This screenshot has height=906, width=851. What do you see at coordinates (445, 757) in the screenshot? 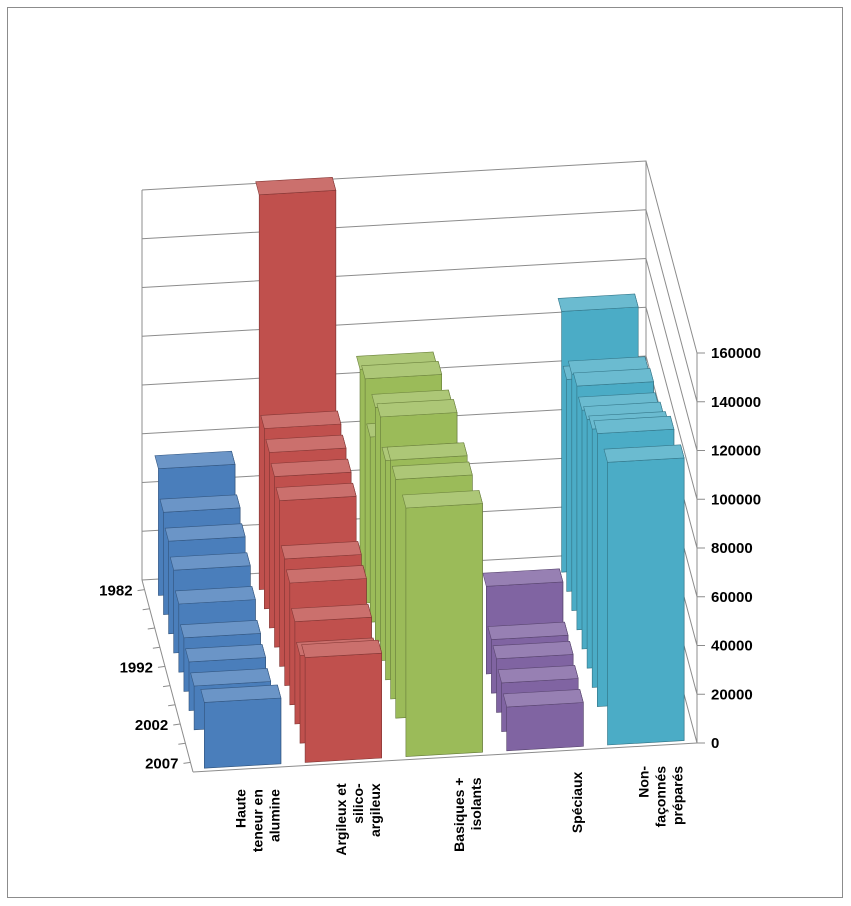
I see `floor-front-edge` at bounding box center [445, 757].